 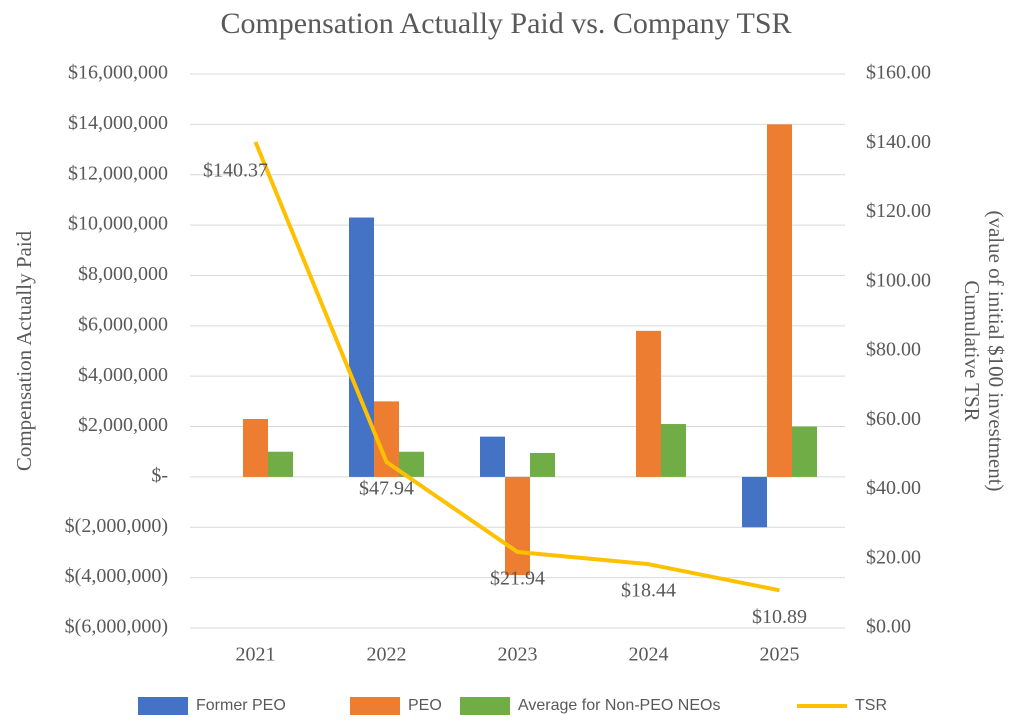 What do you see at coordinates (116, 526) in the screenshot?
I see `y-tick-label: $(2,000,000)` at bounding box center [116, 526].